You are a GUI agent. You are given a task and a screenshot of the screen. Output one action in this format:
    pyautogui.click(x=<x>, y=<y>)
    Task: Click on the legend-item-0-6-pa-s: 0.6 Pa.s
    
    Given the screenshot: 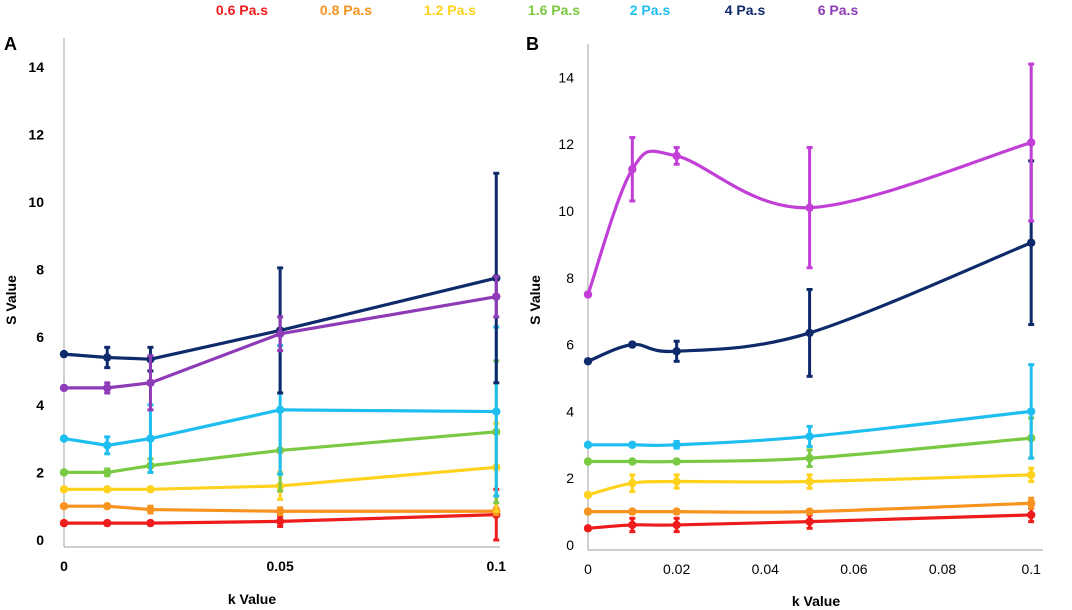 What is the action you would take?
    pyautogui.click(x=242, y=10)
    